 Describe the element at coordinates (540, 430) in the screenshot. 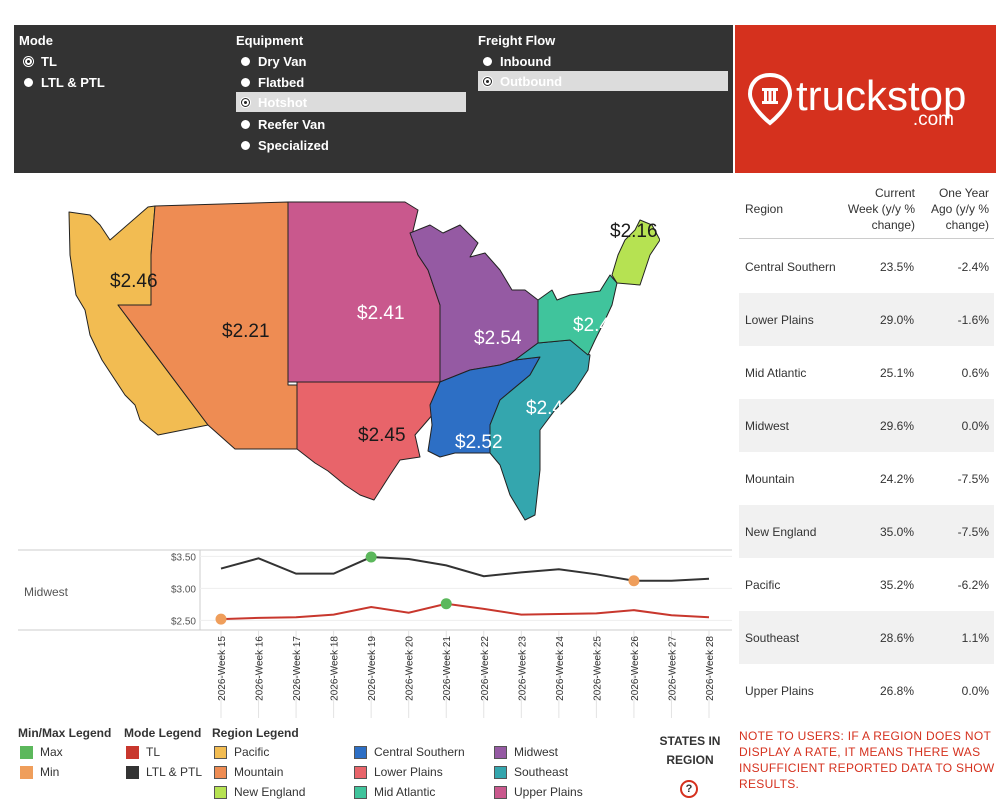

I see `map-region-southeast` at that location.